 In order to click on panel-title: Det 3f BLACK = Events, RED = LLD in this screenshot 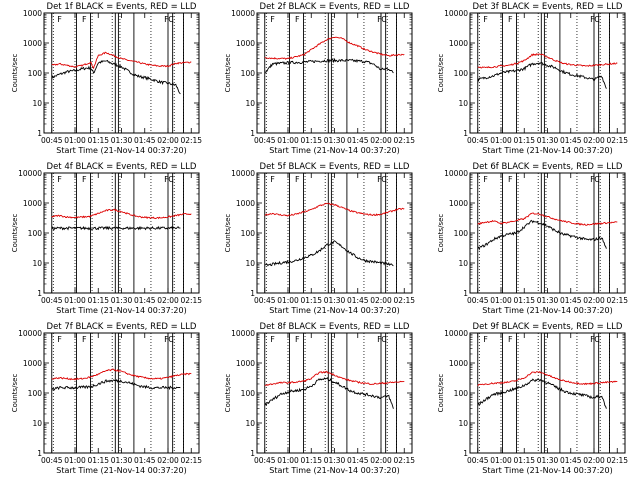, I will do `click(548, 7)`.